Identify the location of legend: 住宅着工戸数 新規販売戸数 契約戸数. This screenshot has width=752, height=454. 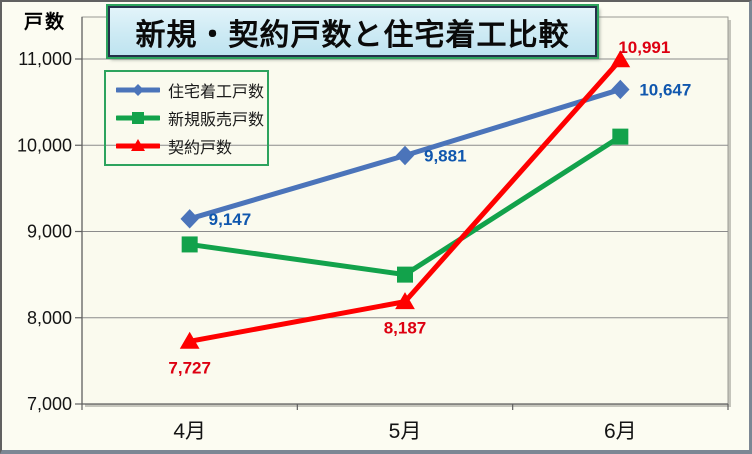
(186, 118).